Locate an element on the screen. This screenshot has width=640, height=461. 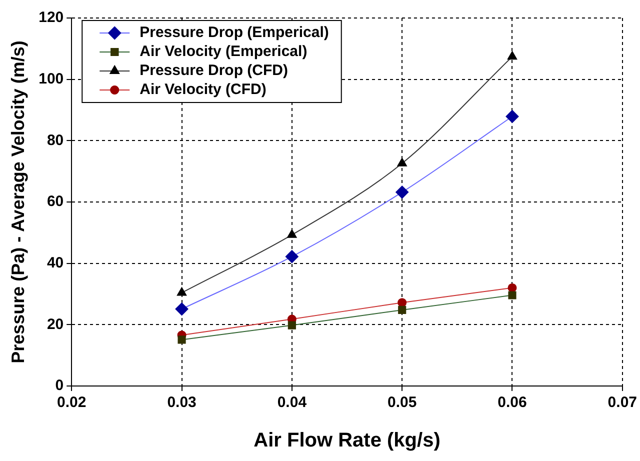
legend-label: Air Velocity (CFD) is located at coordinates (203, 89).